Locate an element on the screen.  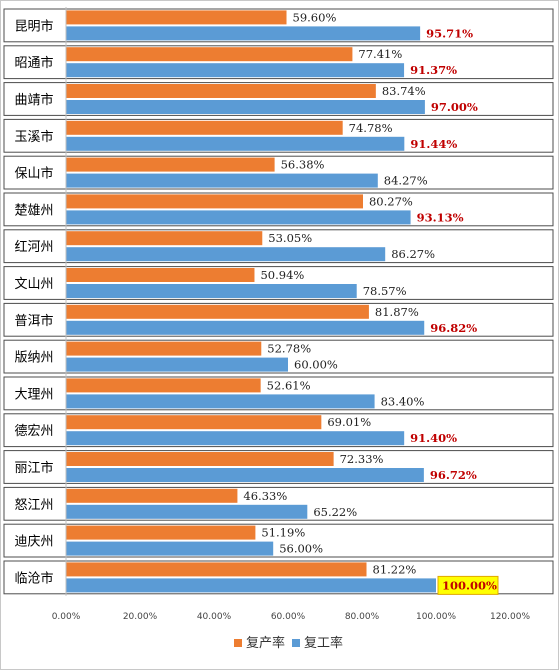
category-label: 昭通市 is located at coordinates (33, 63).